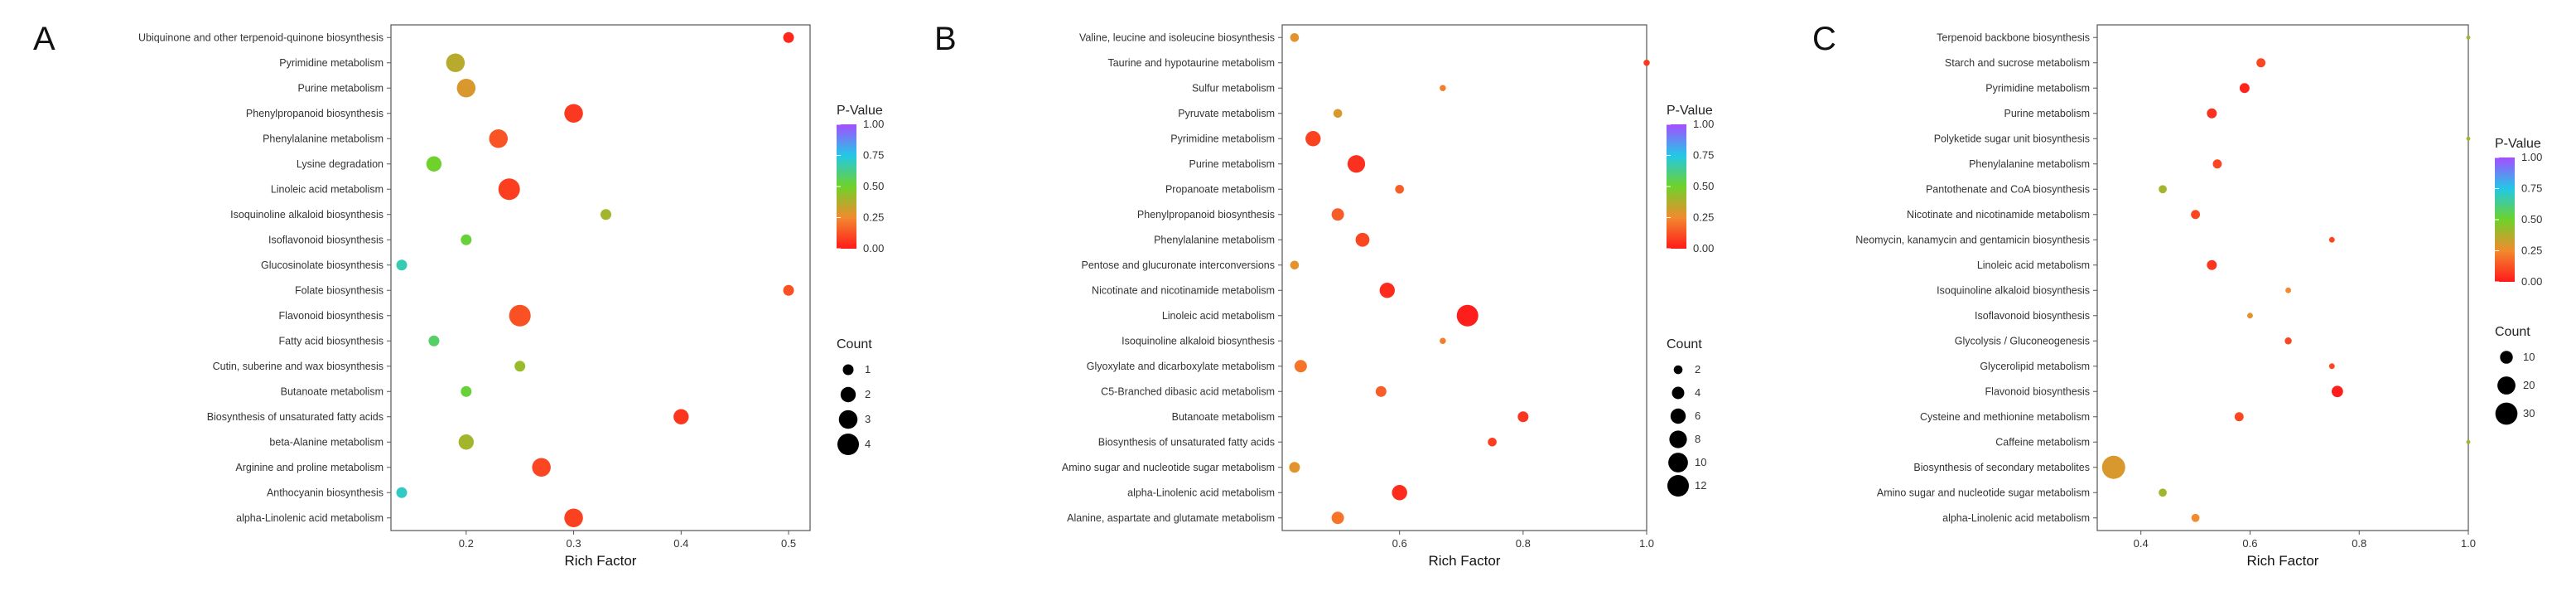  I want to click on y-tick-label: Nicotinate and nicotinamide metabolism, so click(1998, 215).